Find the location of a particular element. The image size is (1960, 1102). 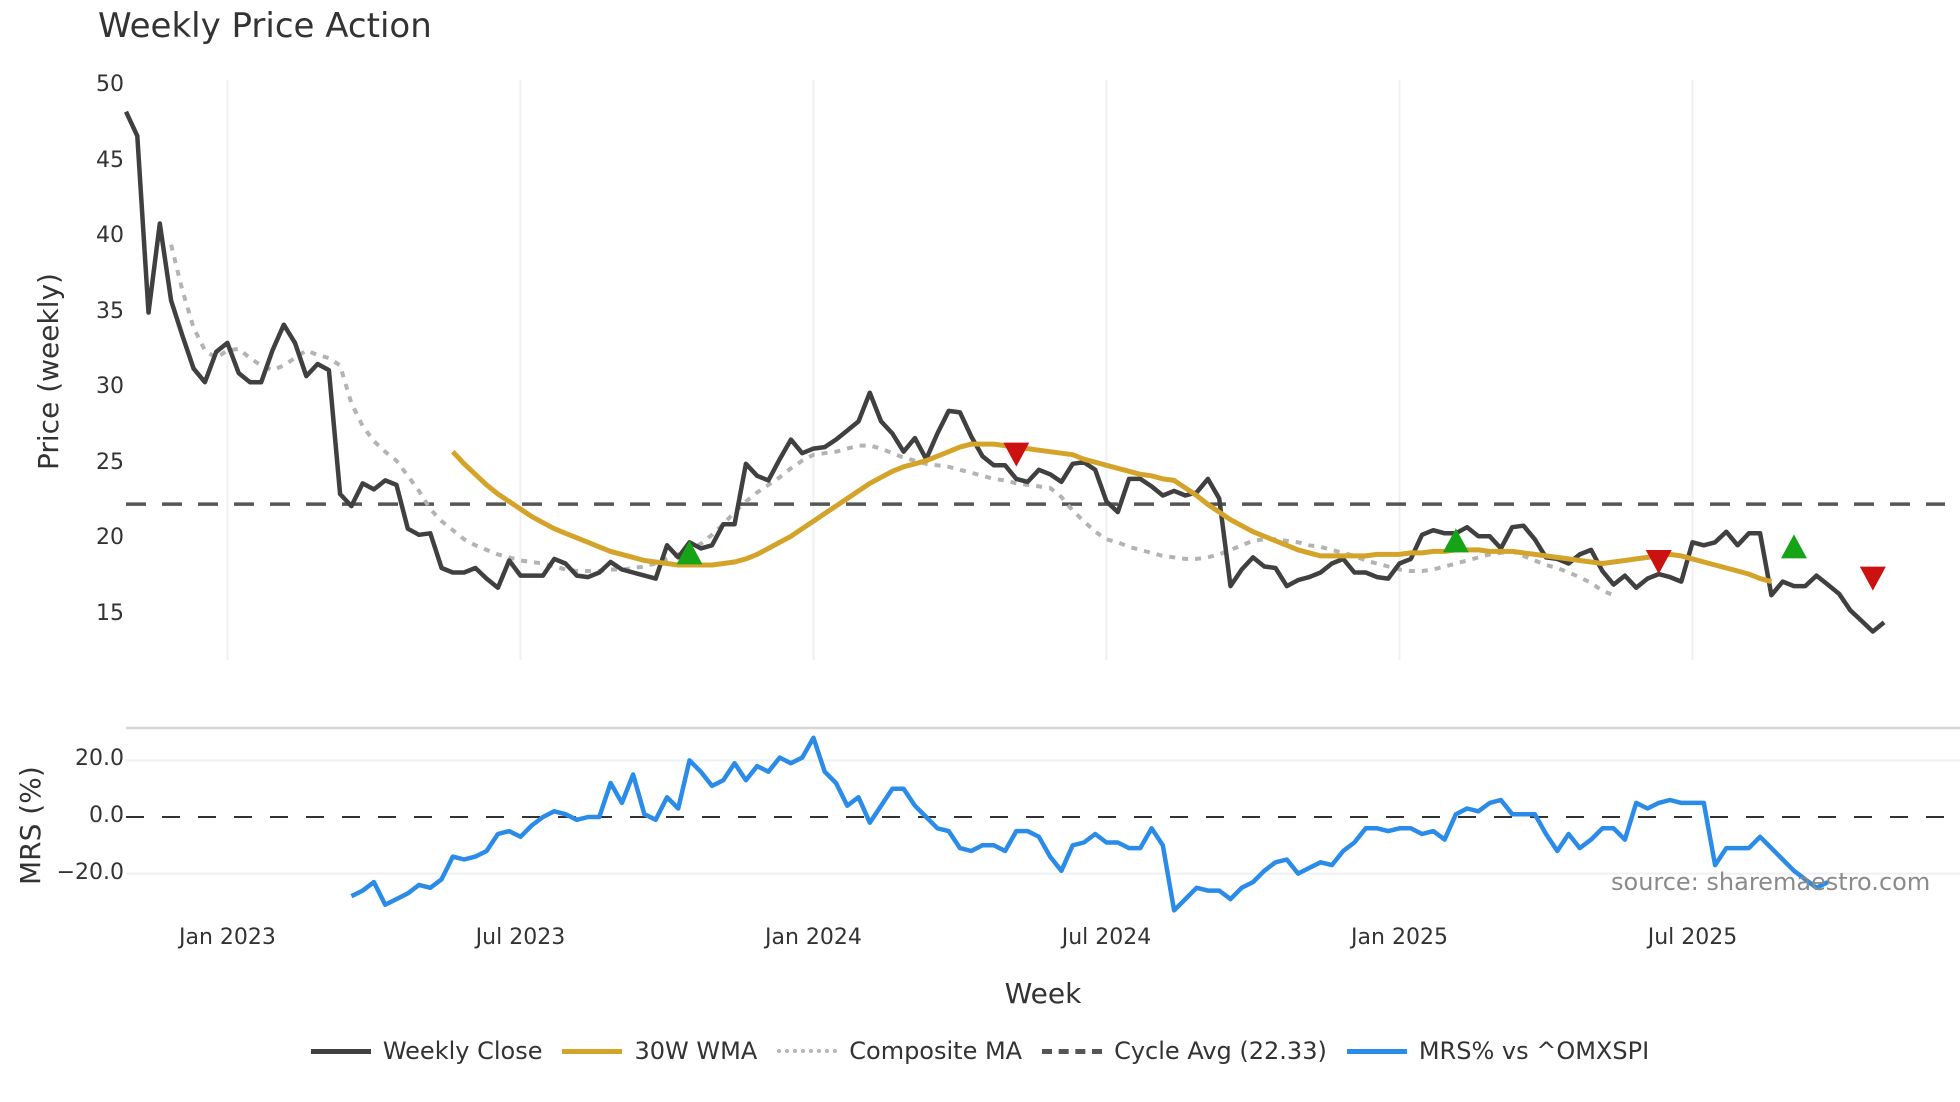

legend-item-mrs: MRS% vs ^OMXSPI is located at coordinates (1498, 1051).